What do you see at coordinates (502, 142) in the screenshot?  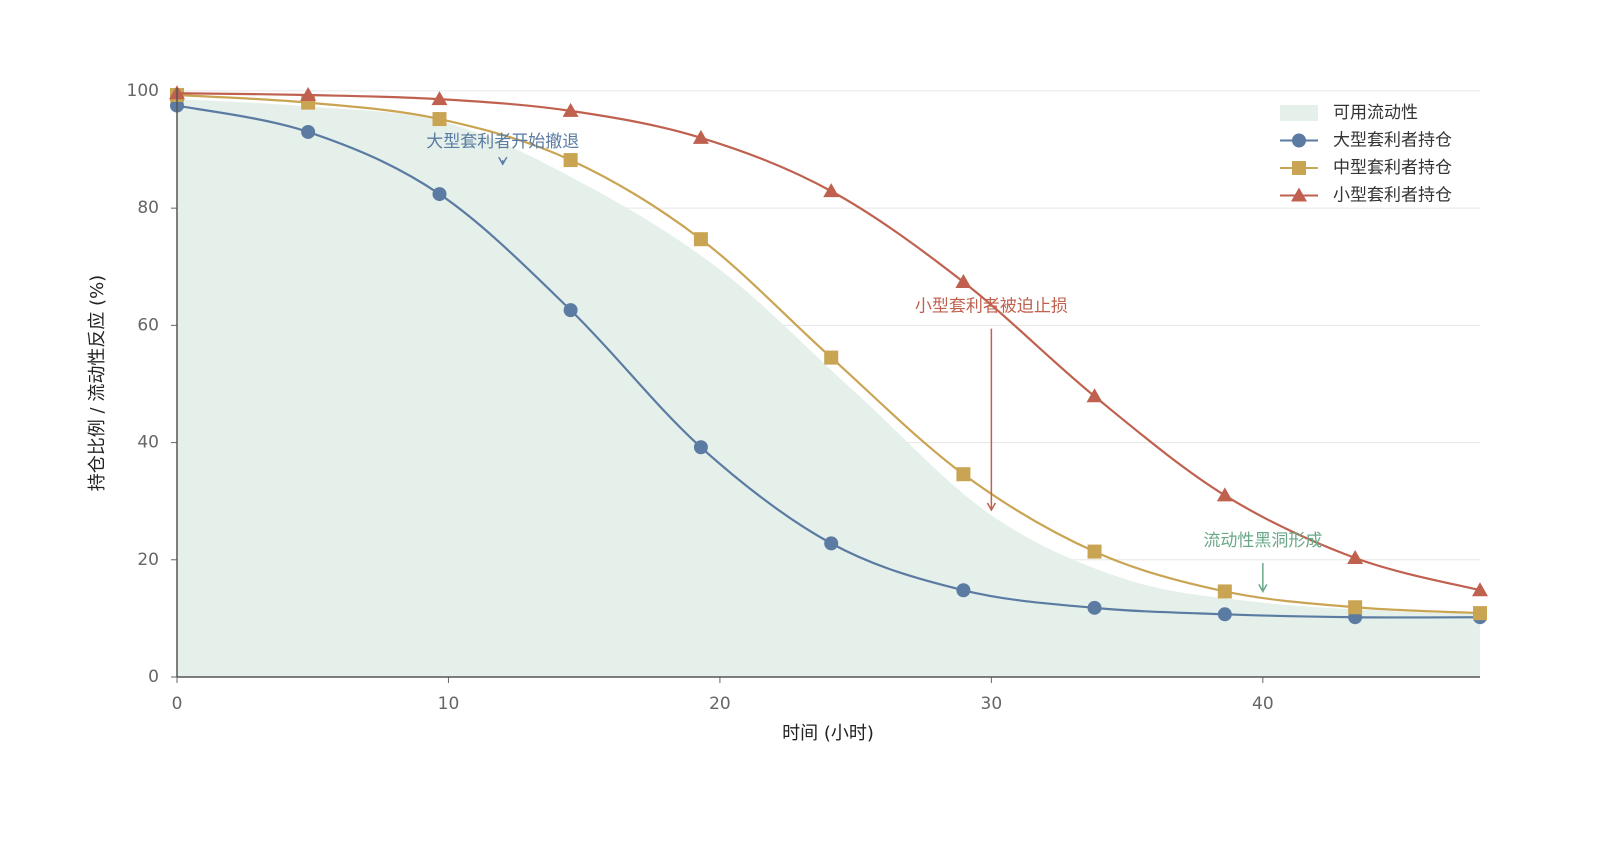 I see `annotation: 大型套利者开始撤退` at bounding box center [502, 142].